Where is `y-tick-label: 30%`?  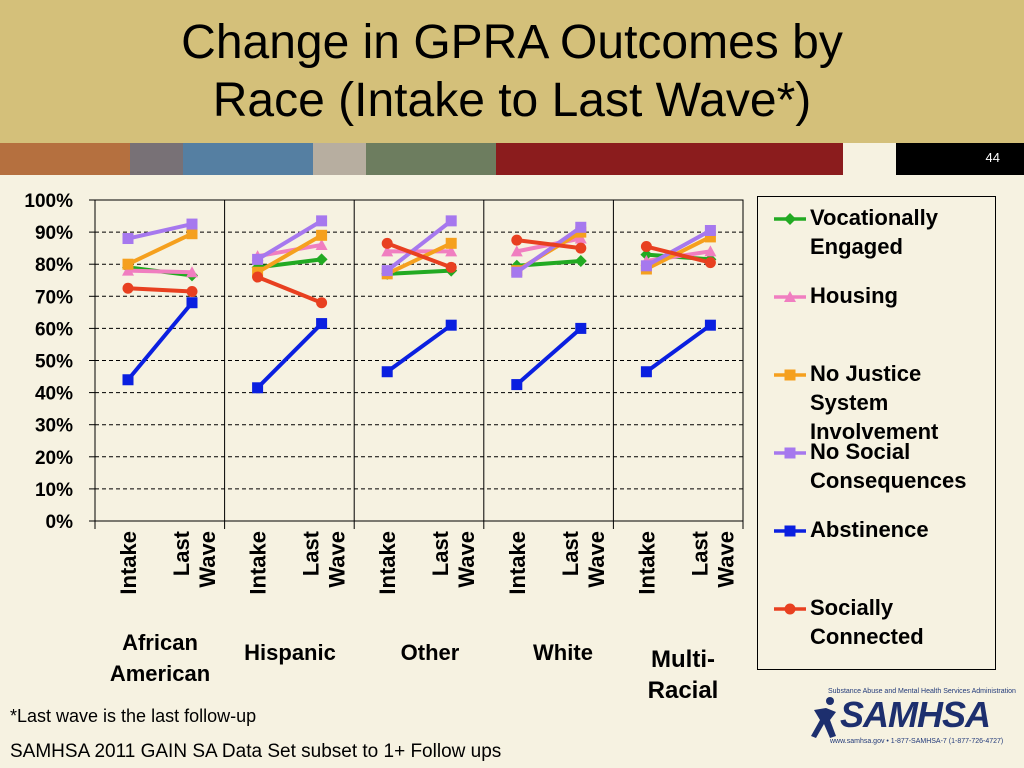 y-tick-label: 30% is located at coordinates (54, 426).